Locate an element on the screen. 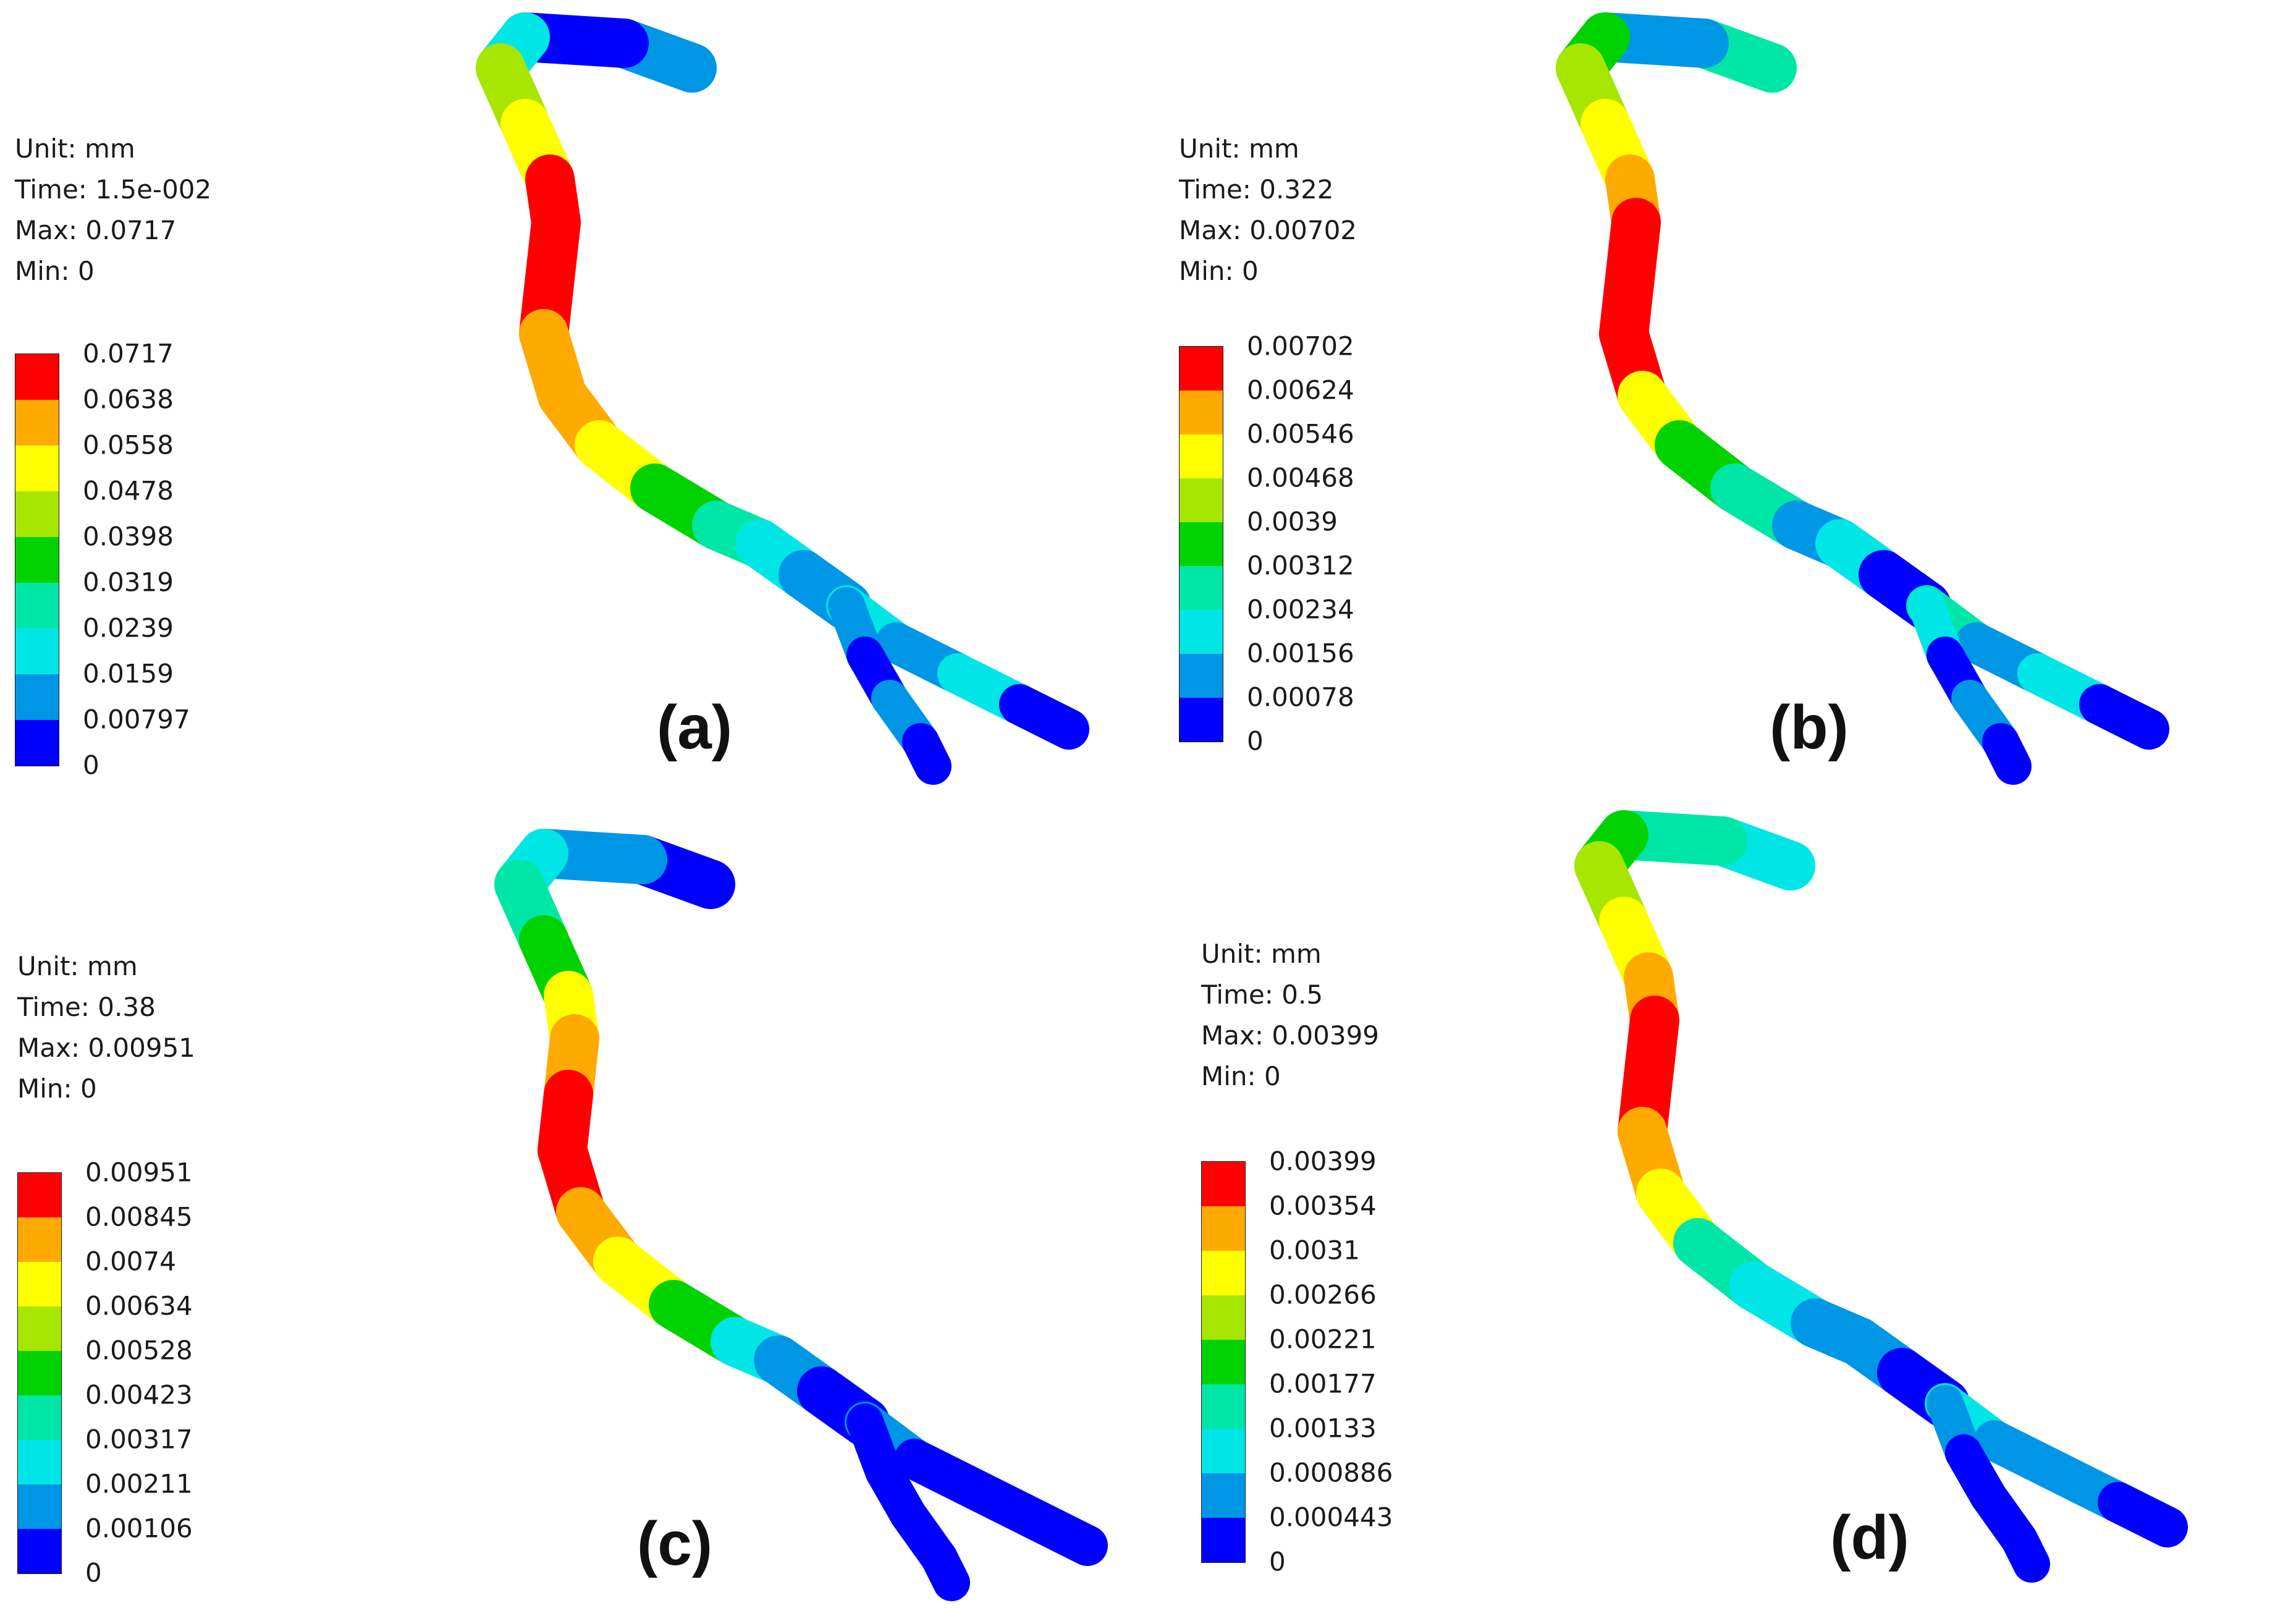 The width and height of the screenshot is (2296, 1608). legend-tick-label: 0.00133 is located at coordinates (1323, 1428).